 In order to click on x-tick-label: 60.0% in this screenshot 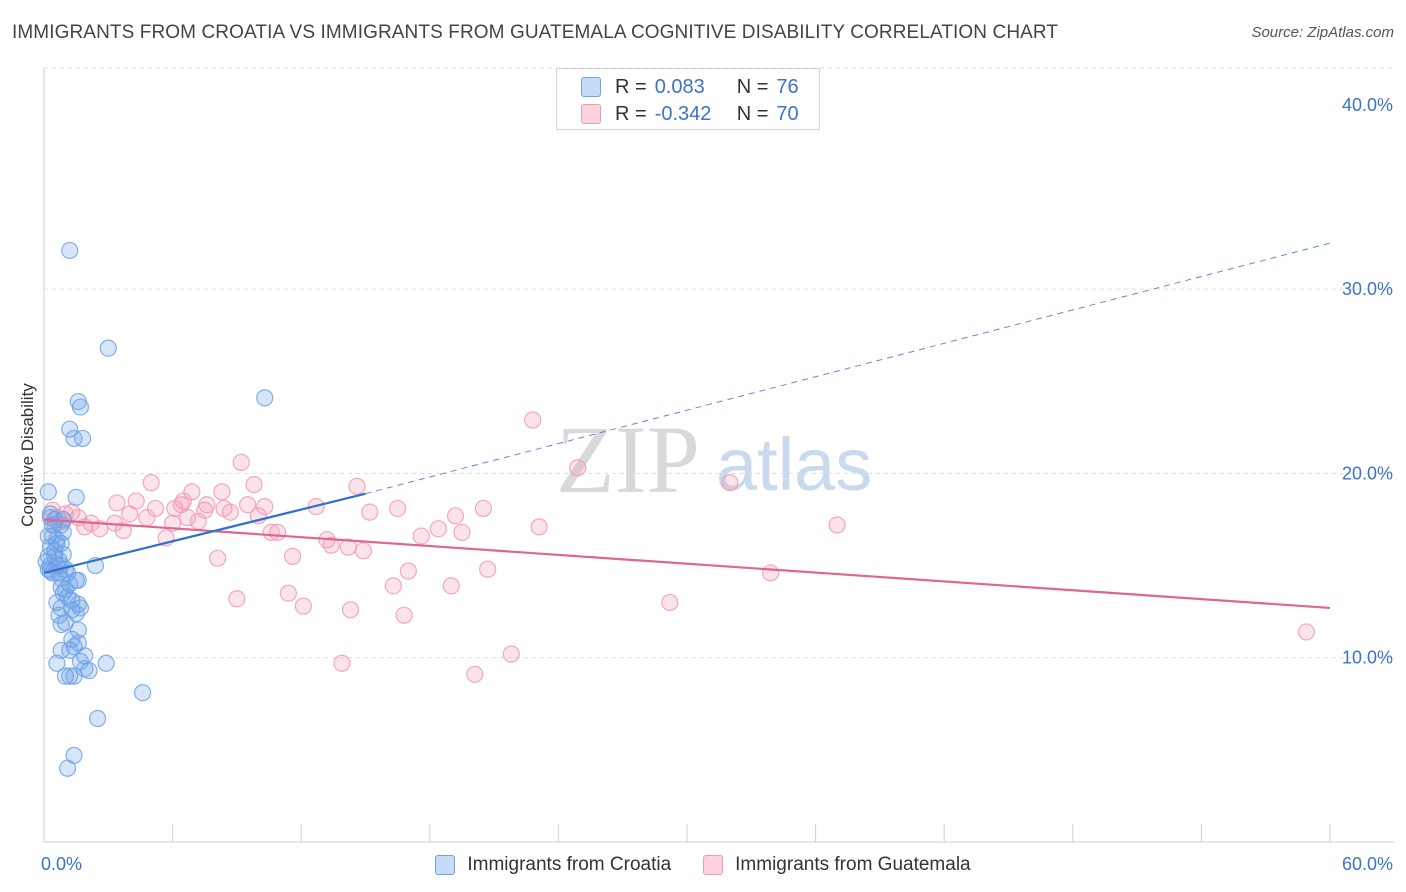, I will do `click(1367, 864)`.